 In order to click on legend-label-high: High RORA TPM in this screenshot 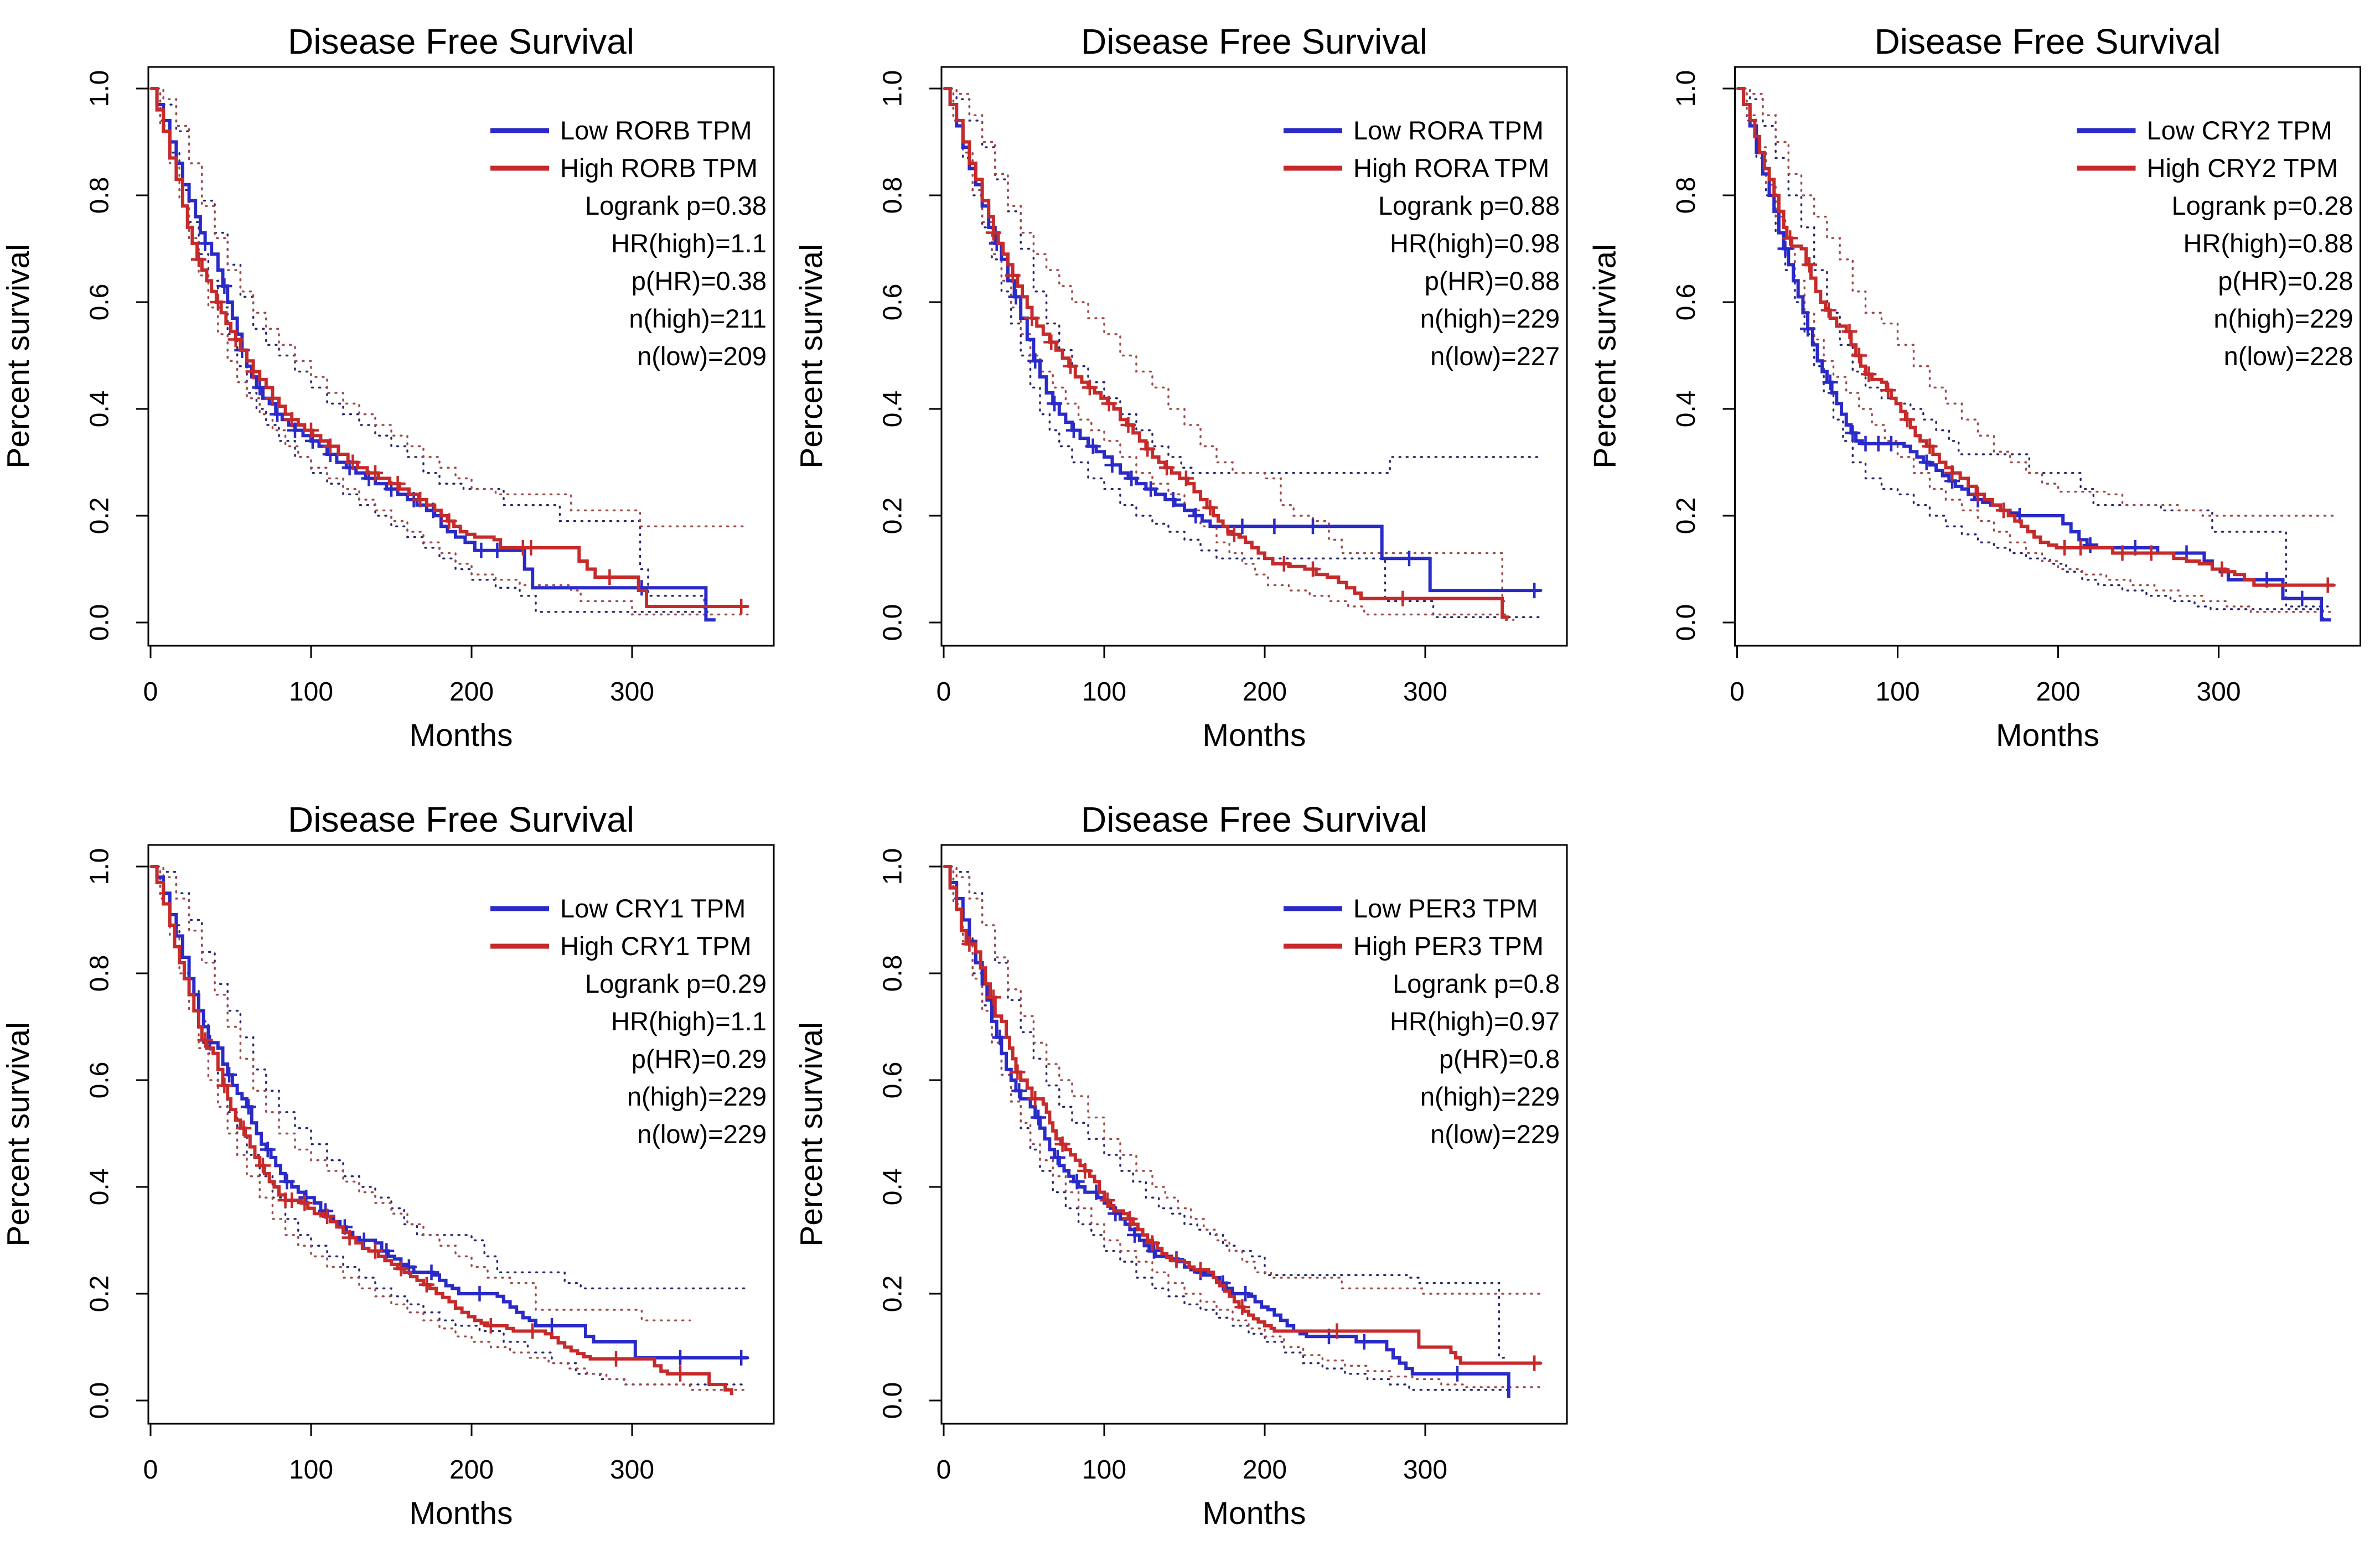, I will do `click(1451, 168)`.